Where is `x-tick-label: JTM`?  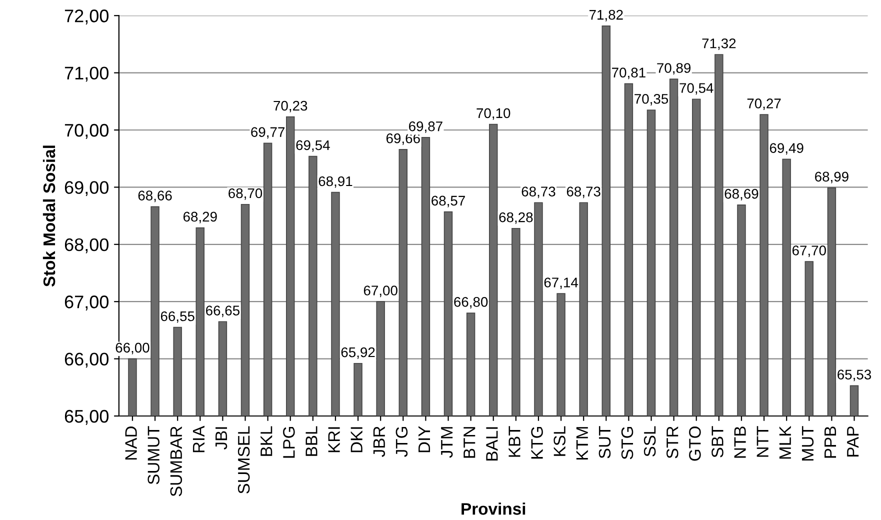
x-tick-label: JTM is located at coordinates (447, 442).